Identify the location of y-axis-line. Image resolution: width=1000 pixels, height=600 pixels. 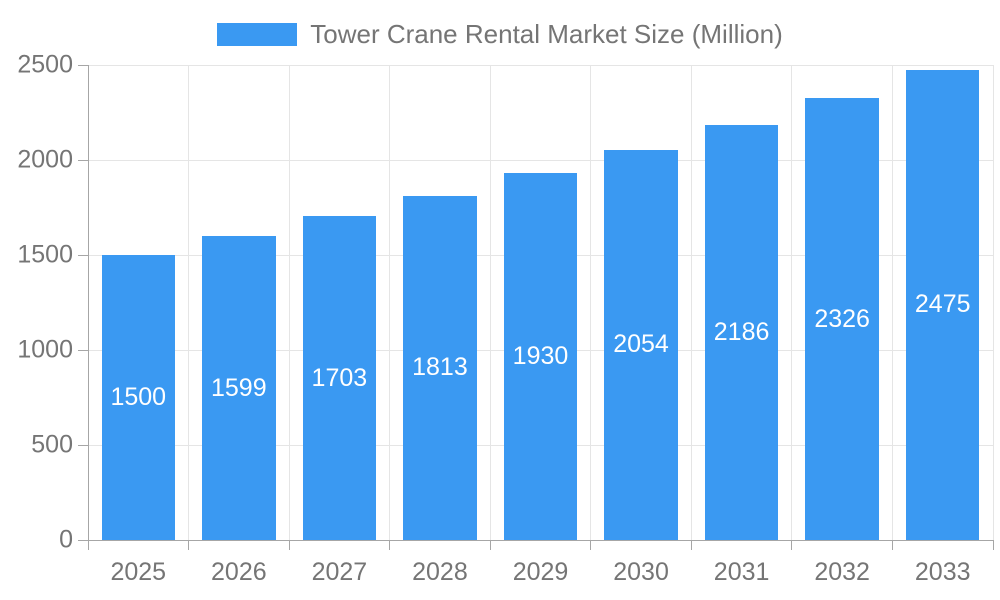
(88, 302).